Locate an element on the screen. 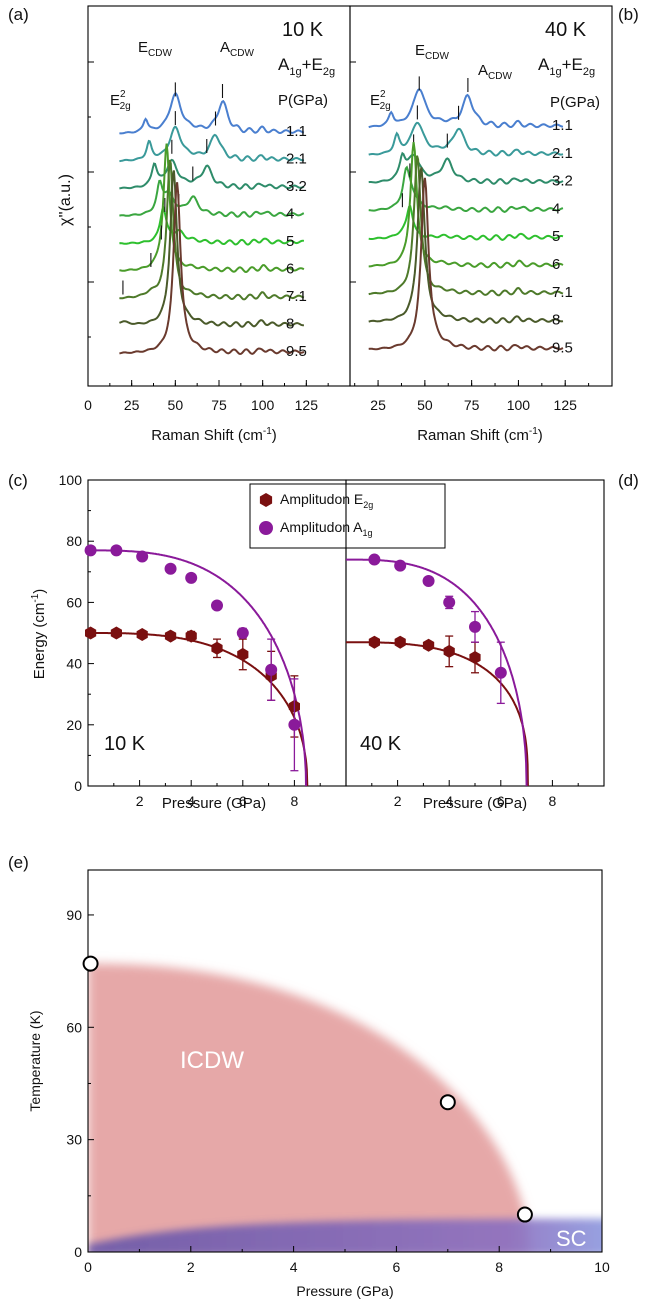 This screenshot has height=1307, width=657. x-axis-b: 25 50 75 100 125 is located at coordinates (481, 237).